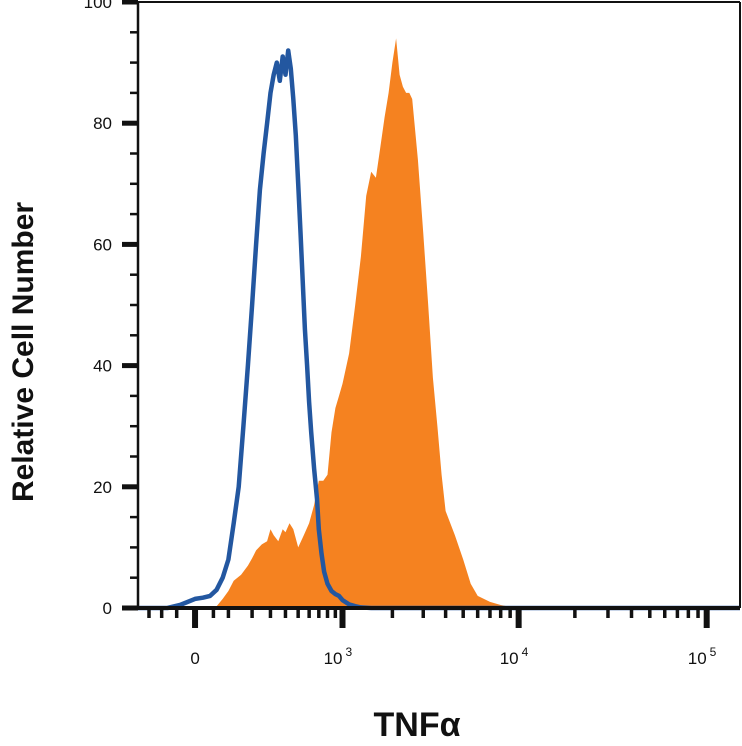 This screenshot has width=742, height=746. I want to click on y-tick-label: 20, so click(102, 487).